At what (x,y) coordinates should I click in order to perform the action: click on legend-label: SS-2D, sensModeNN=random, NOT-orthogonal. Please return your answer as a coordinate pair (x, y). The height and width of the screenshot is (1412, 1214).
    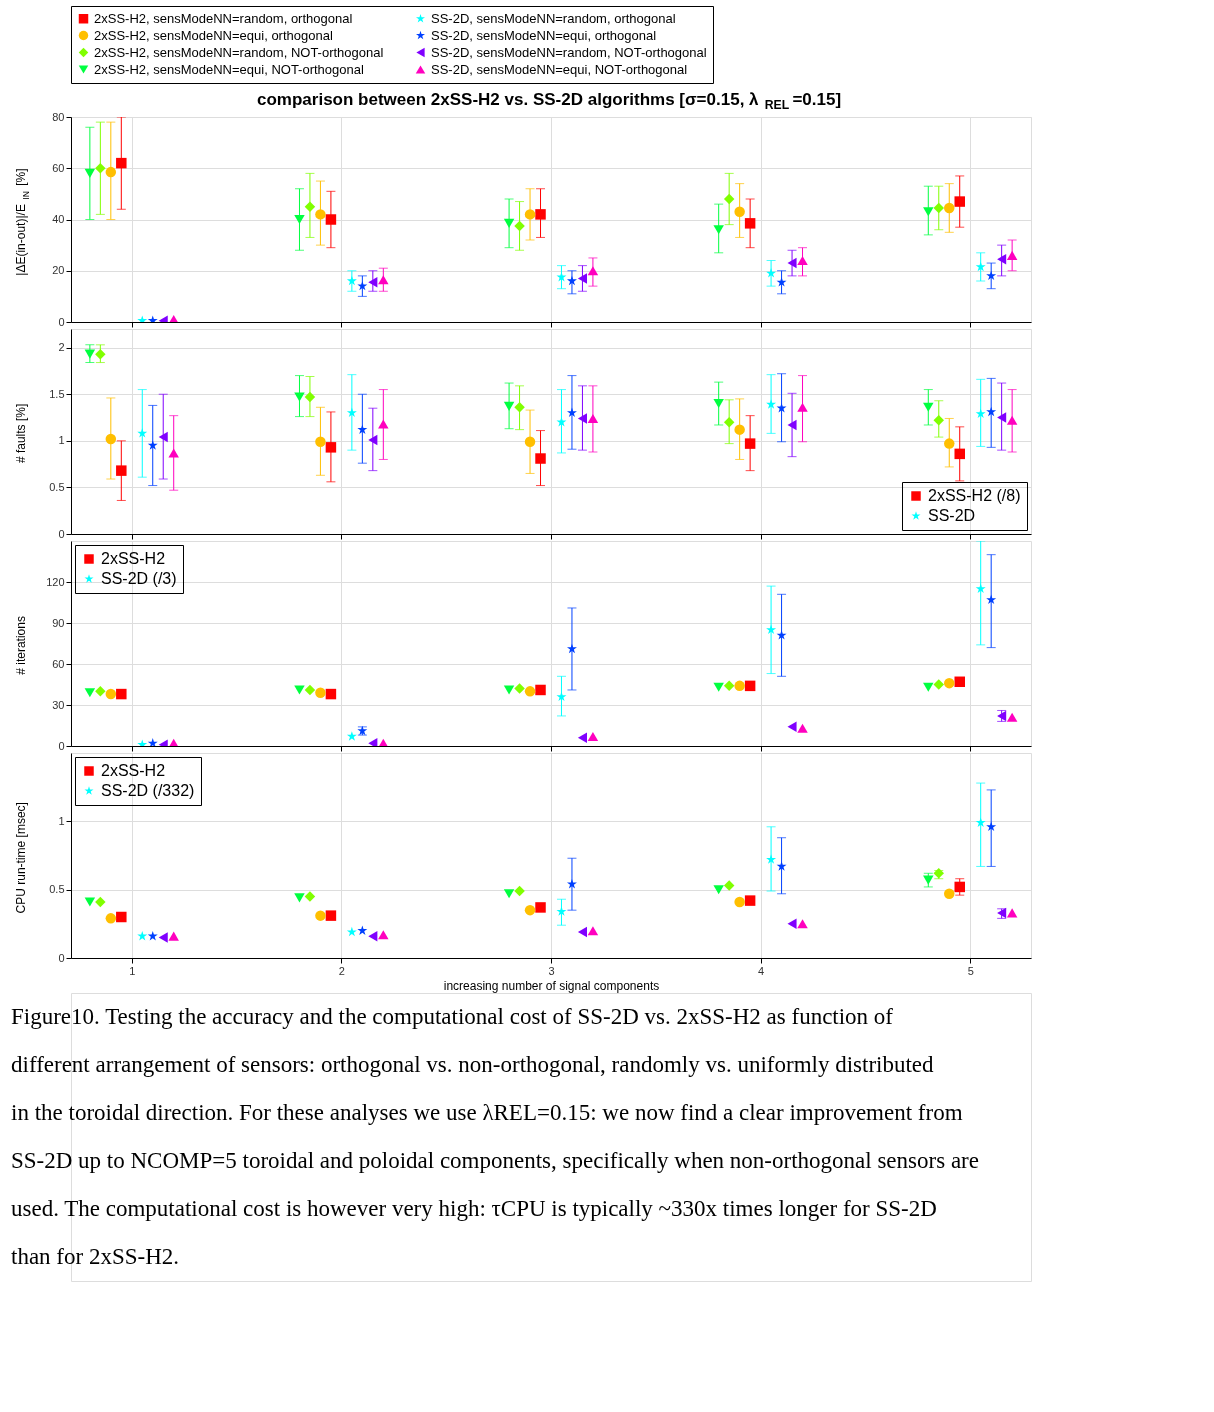
    Looking at the image, I should click on (569, 52).